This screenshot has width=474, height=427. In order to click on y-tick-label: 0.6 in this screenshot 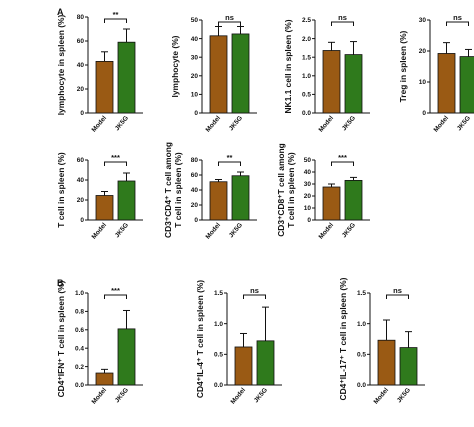, I will do `click(79, 330)`.